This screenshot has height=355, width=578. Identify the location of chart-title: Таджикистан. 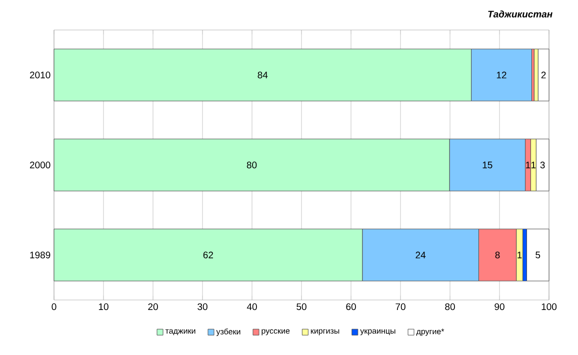
(520, 14).